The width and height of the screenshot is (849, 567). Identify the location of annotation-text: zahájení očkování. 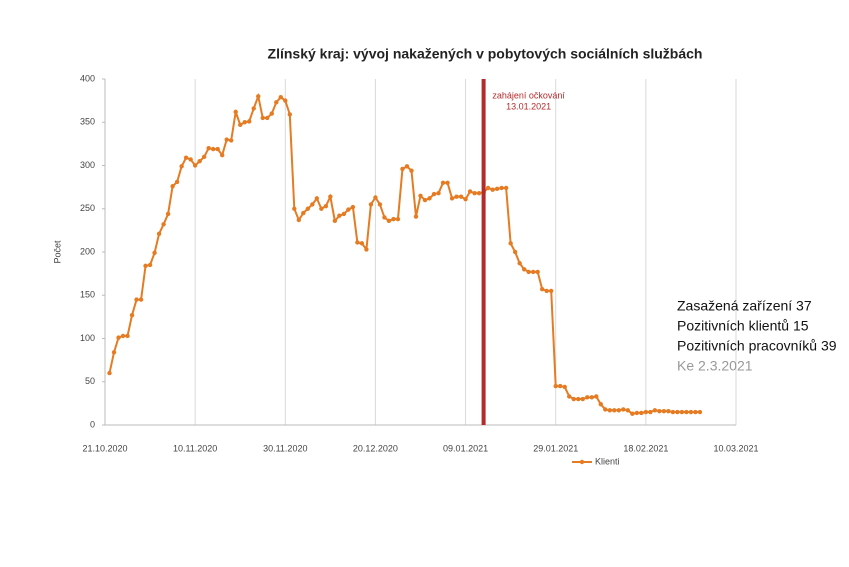
(528, 95).